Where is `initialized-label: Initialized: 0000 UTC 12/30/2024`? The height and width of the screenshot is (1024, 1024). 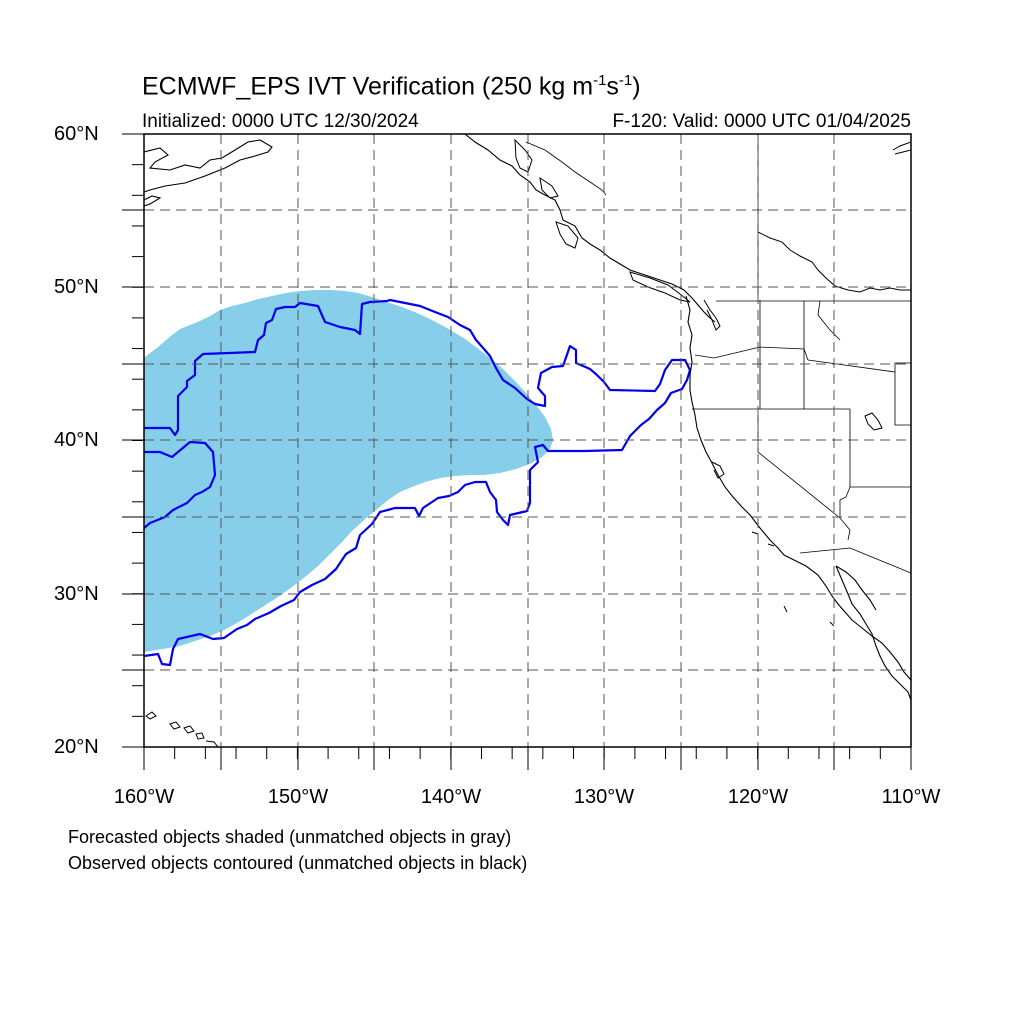 initialized-label: Initialized: 0000 UTC 12/30/2024 is located at coordinates (280, 121).